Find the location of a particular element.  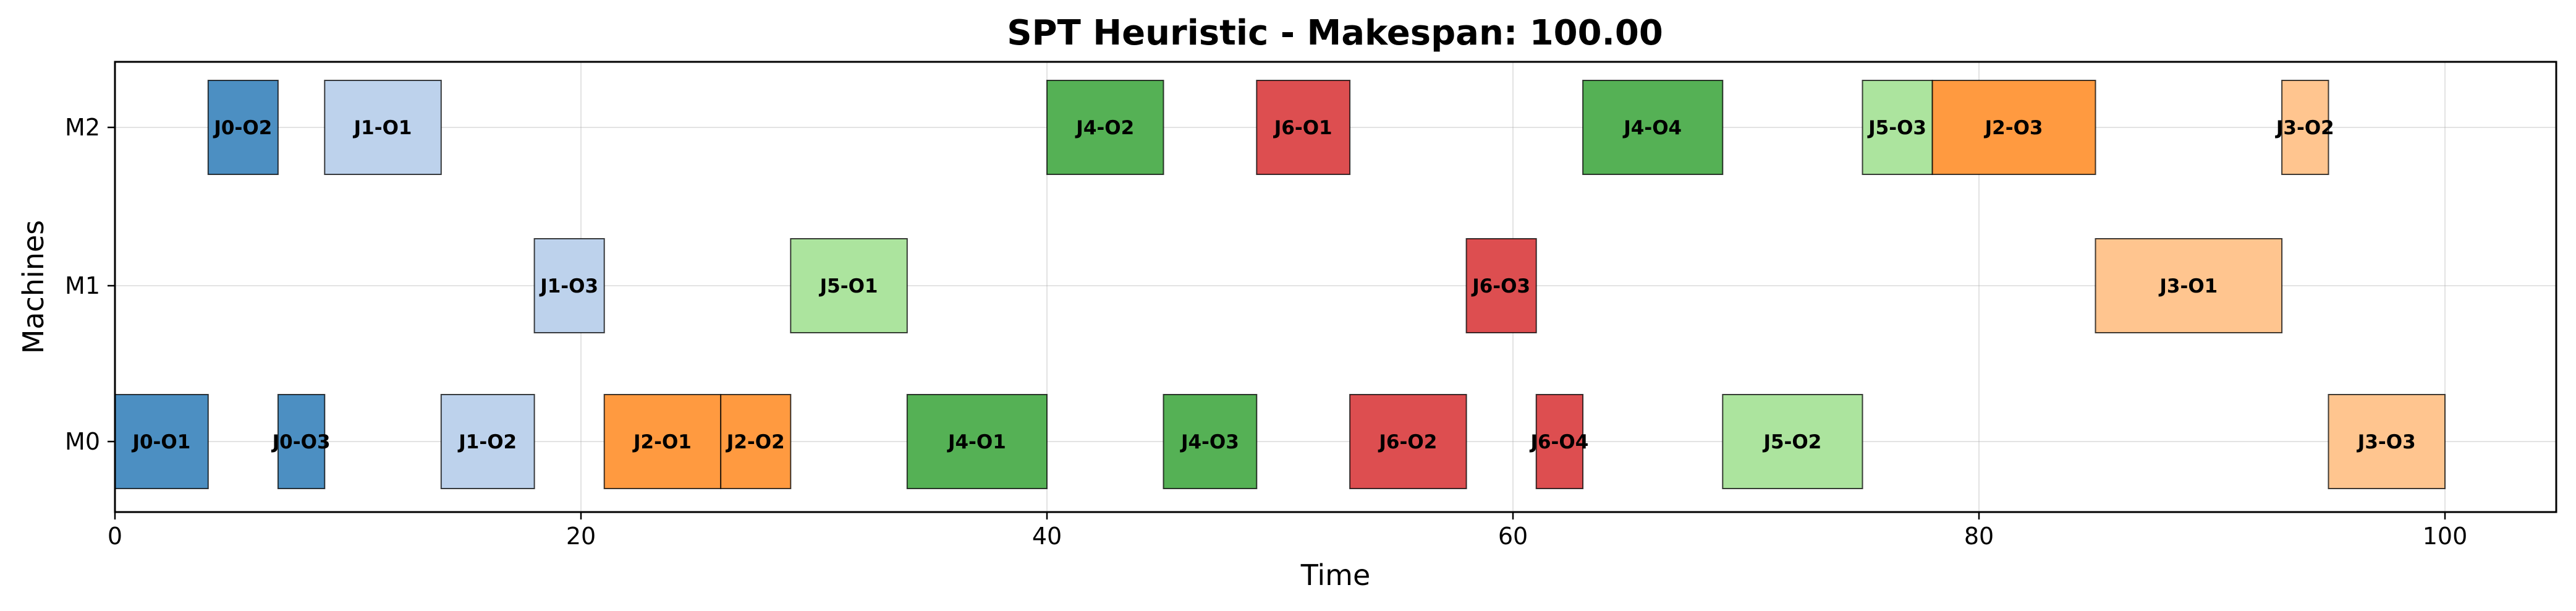

task-label: J0-O3 is located at coordinates (301, 442).